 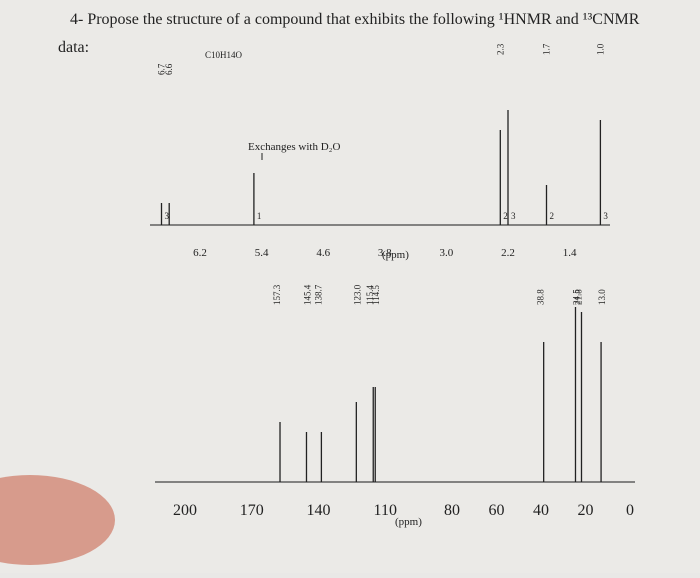 I want to click on c-tick-label: 40, so click(x=541, y=510).